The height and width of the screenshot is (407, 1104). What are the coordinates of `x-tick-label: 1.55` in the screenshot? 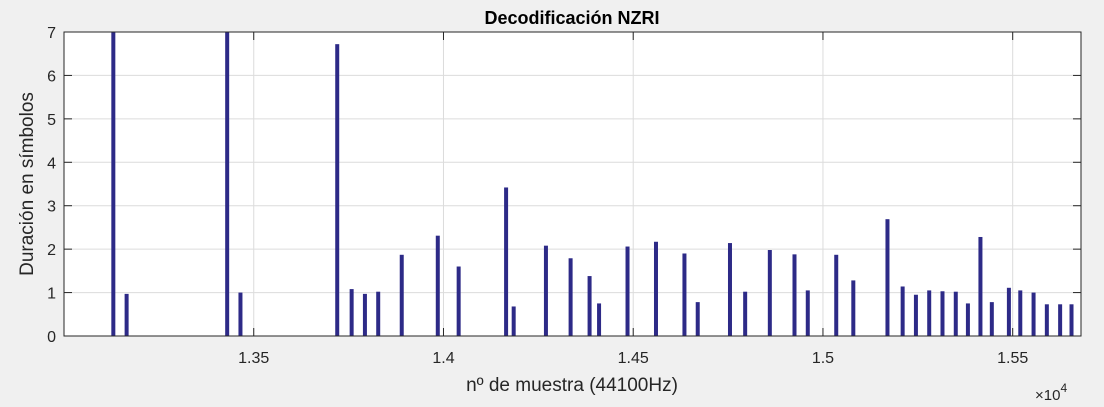 It's located at (1012, 358).